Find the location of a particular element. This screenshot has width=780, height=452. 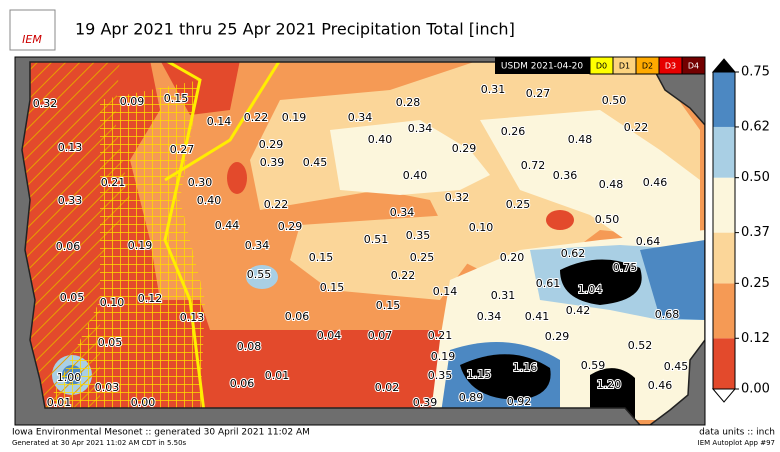

footer-right-small: IEM Autoplot App #97 is located at coordinates (736, 443).